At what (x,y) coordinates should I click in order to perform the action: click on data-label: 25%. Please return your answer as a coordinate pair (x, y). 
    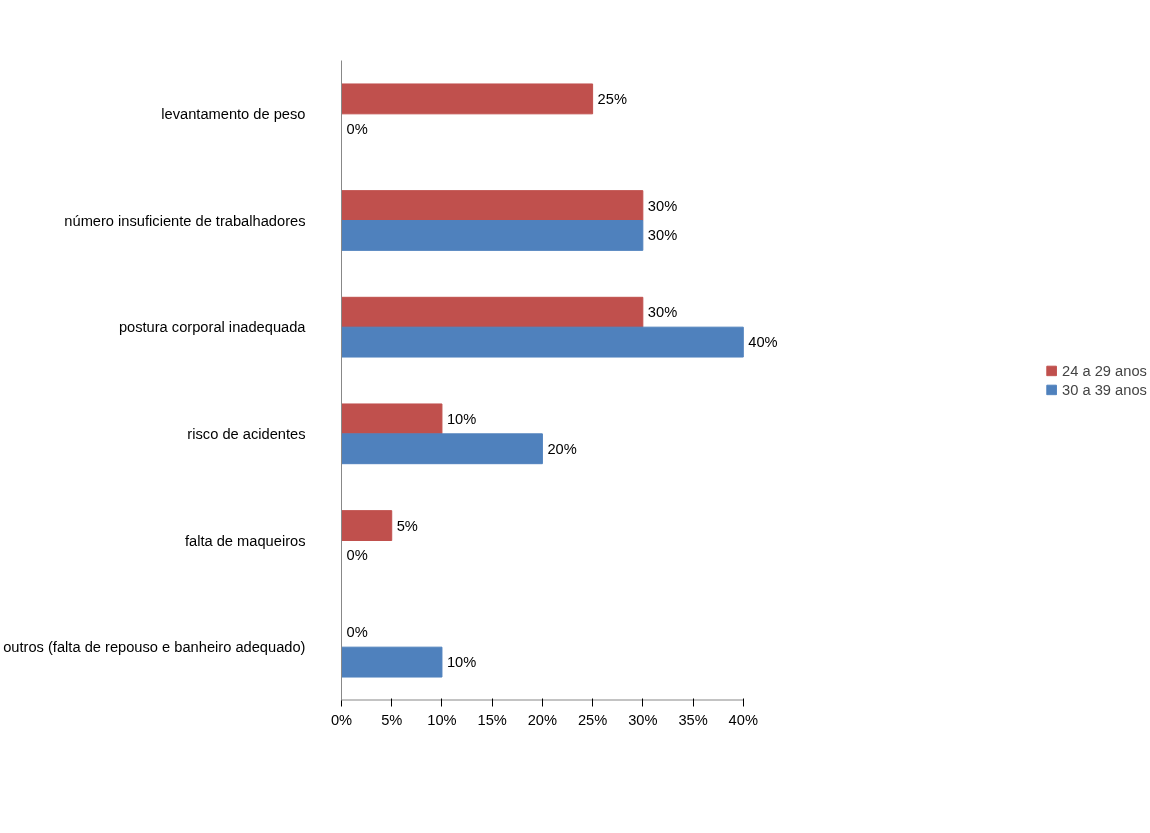
    Looking at the image, I should click on (612, 98).